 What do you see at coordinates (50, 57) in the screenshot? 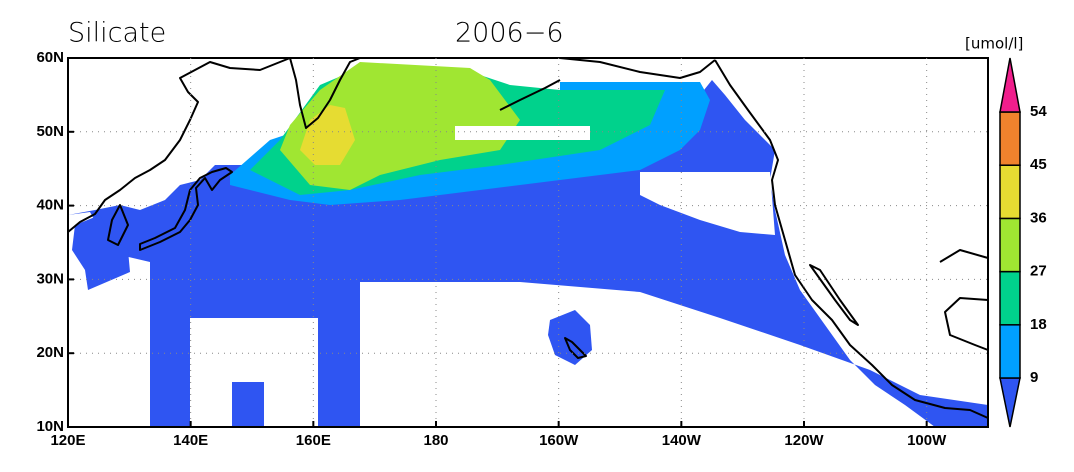
I see `lat-tick-label: 60N` at bounding box center [50, 57].